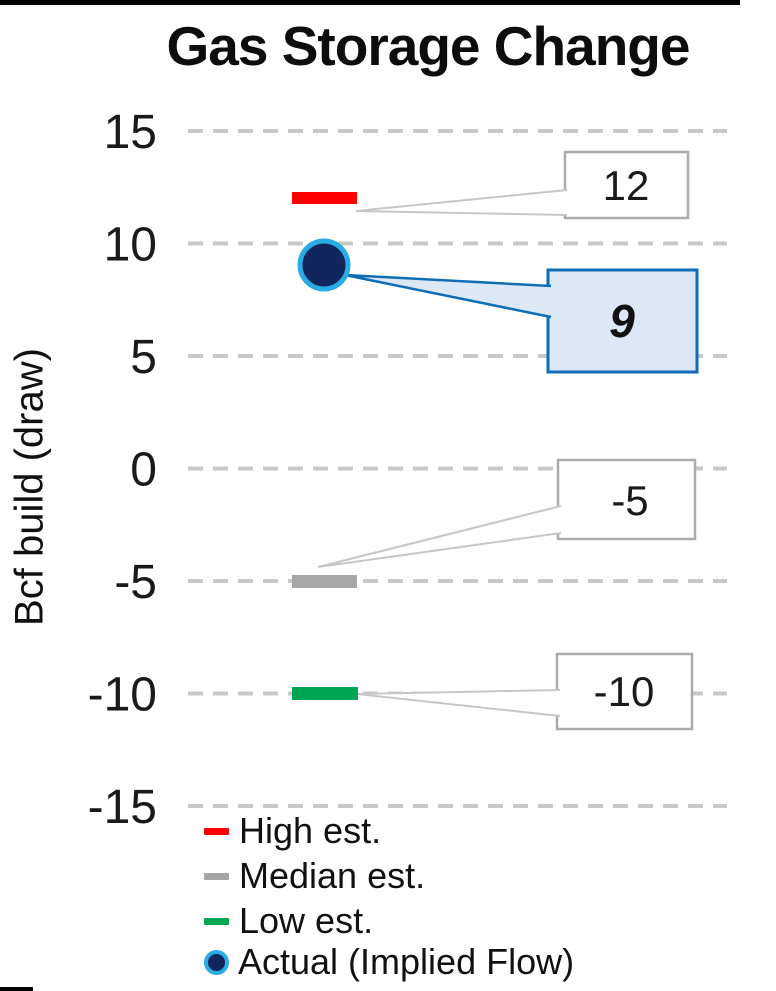  What do you see at coordinates (521, 321) in the screenshot?
I see `callout-actual: 9` at bounding box center [521, 321].